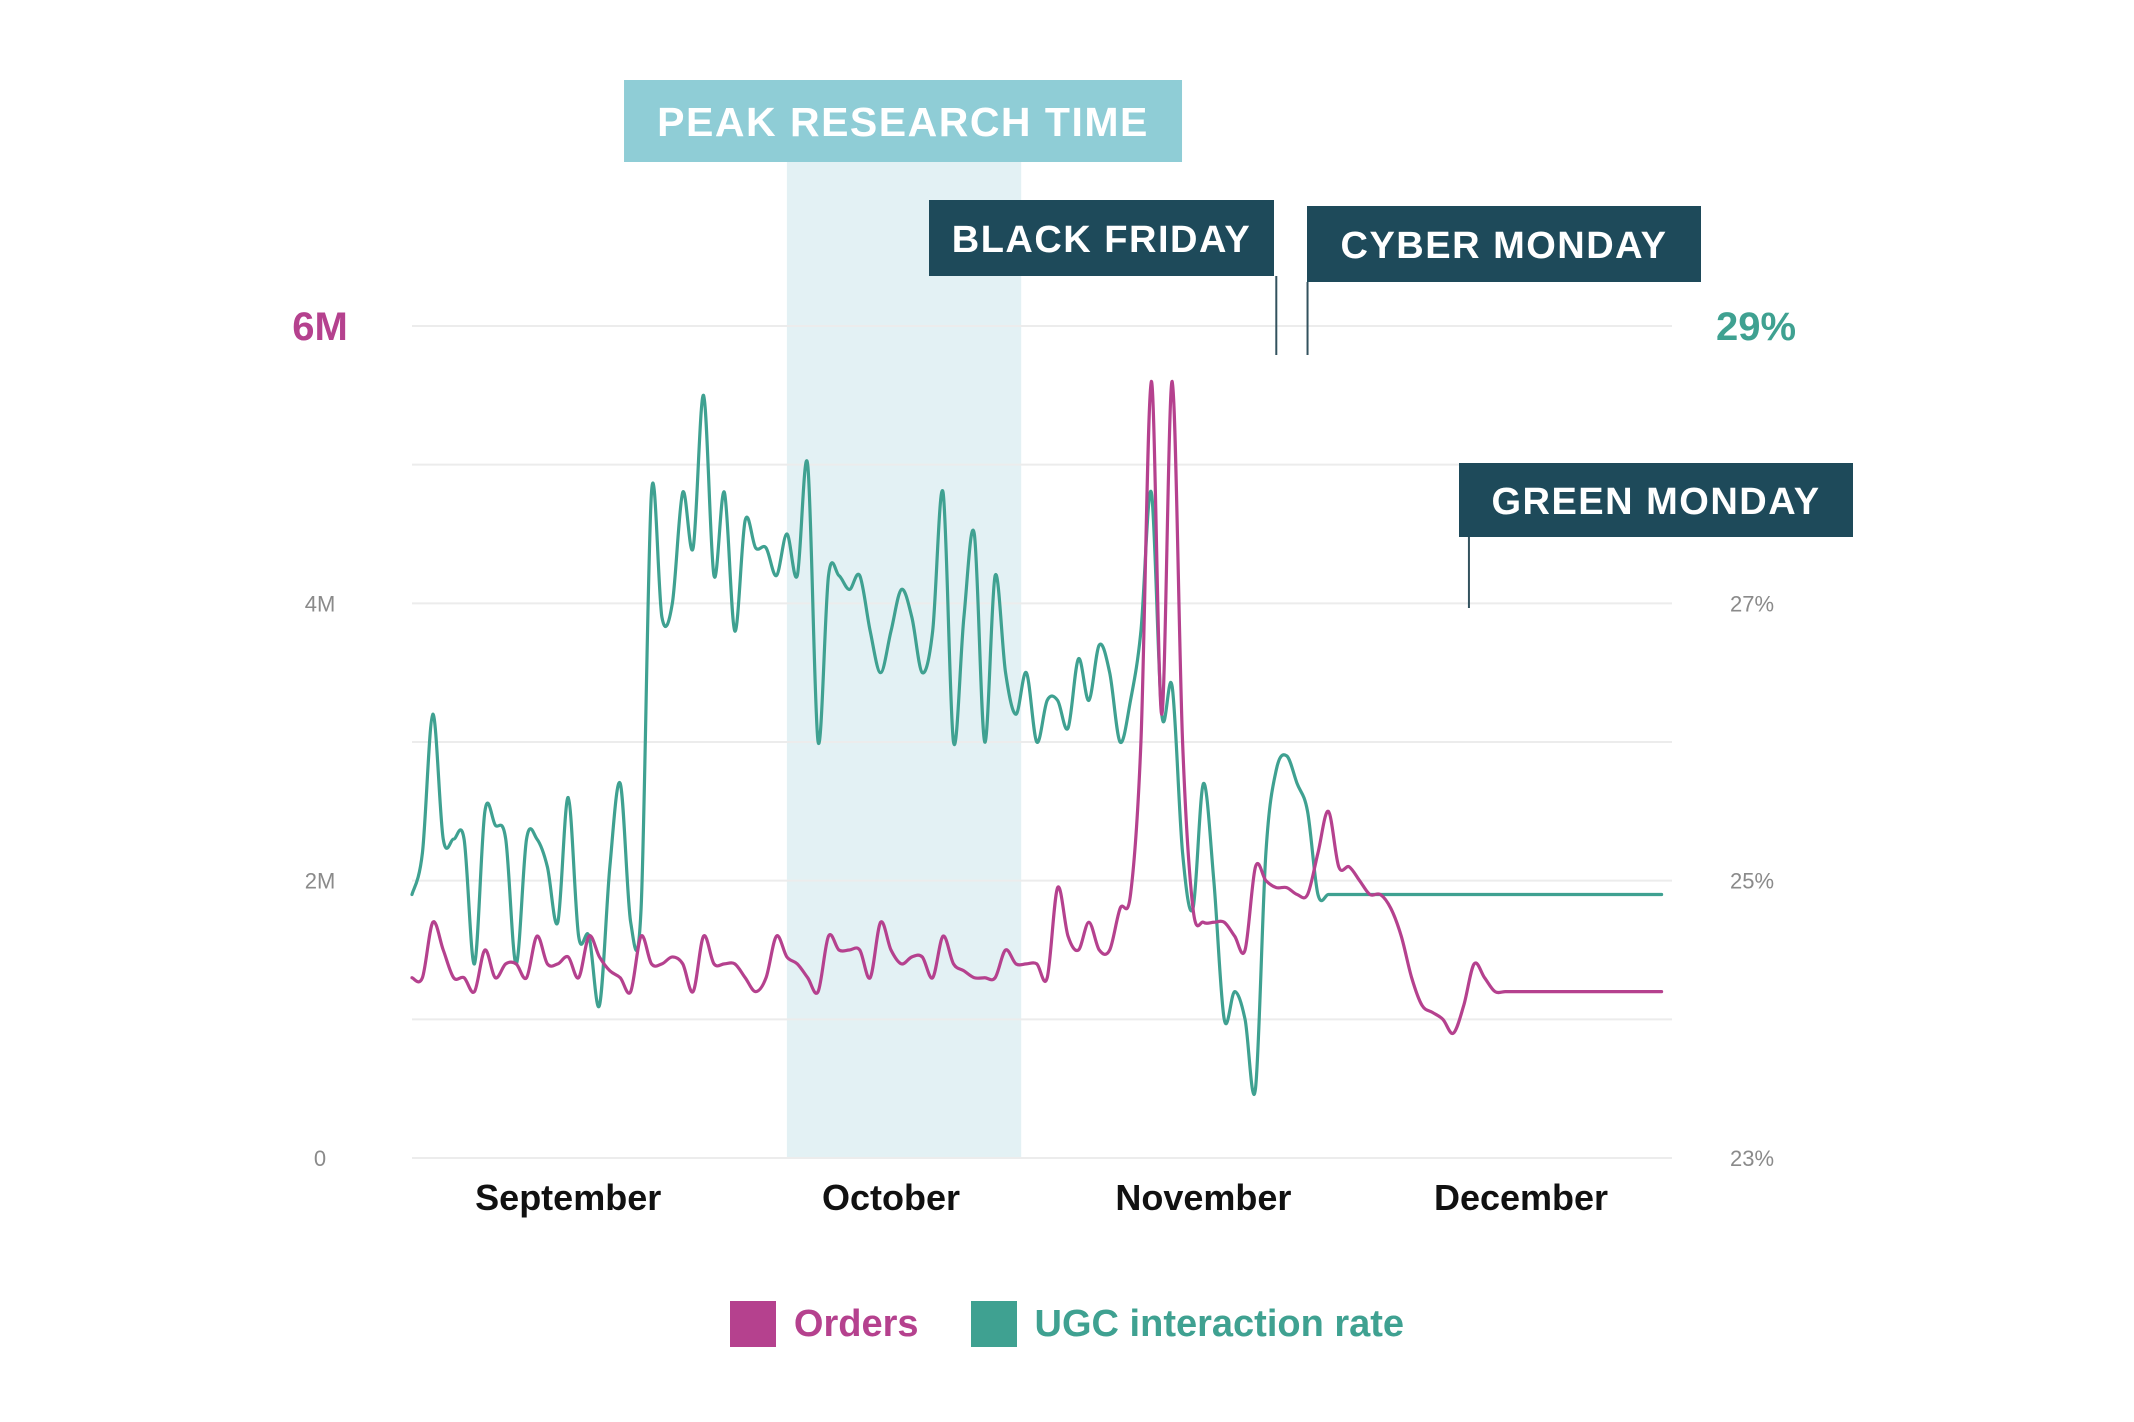 The height and width of the screenshot is (1422, 2134). I want to click on x-tick-label: December, so click(1521, 1197).